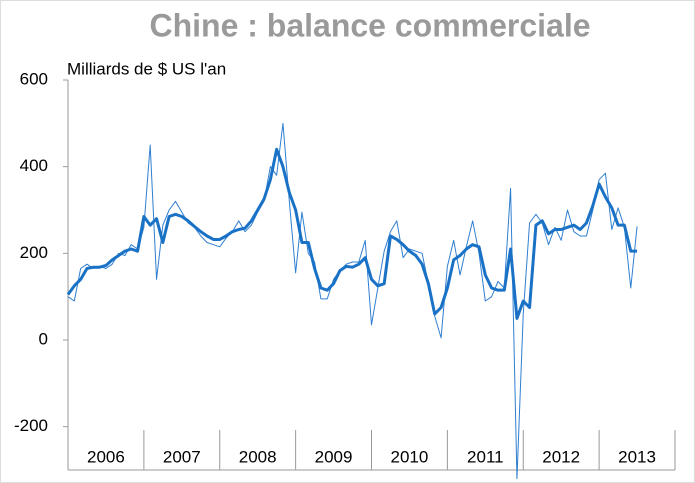 This screenshot has width=695, height=483. Describe the element at coordinates (31, 425) in the screenshot. I see `y-tick-label: -200` at that location.